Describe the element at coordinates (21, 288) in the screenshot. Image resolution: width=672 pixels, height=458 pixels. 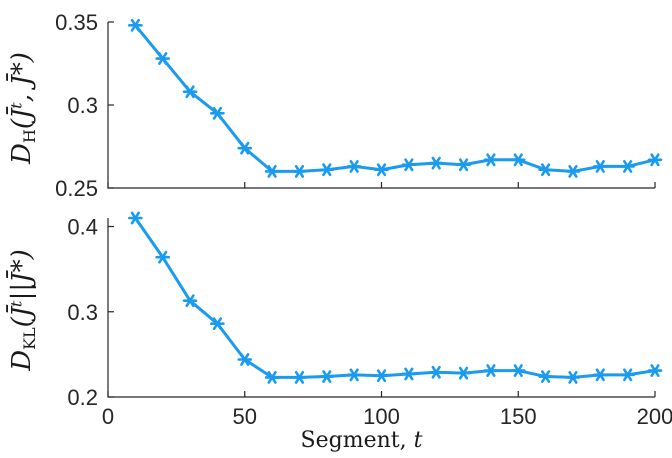
I see `y-axis-label-args: (J̄ᵗ||J̄*)` at that location.